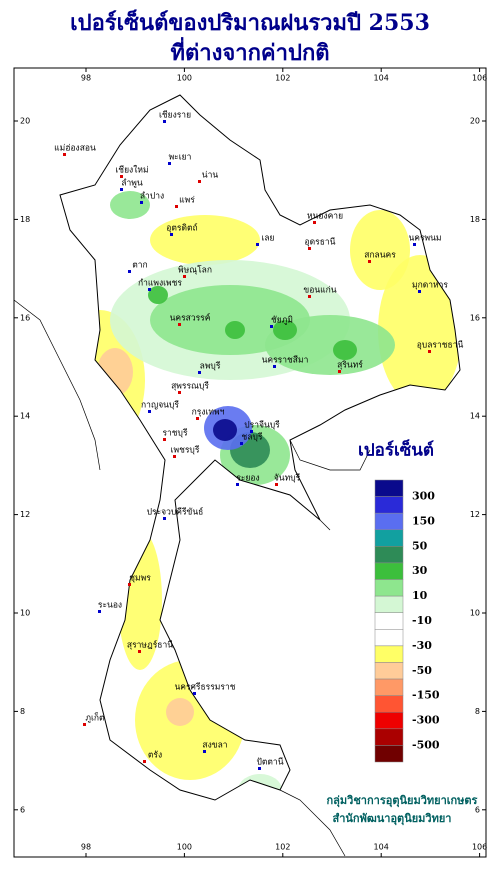  What do you see at coordinates (381, 847) in the screenshot?
I see `x-tick-label: 104` at bounding box center [381, 847].